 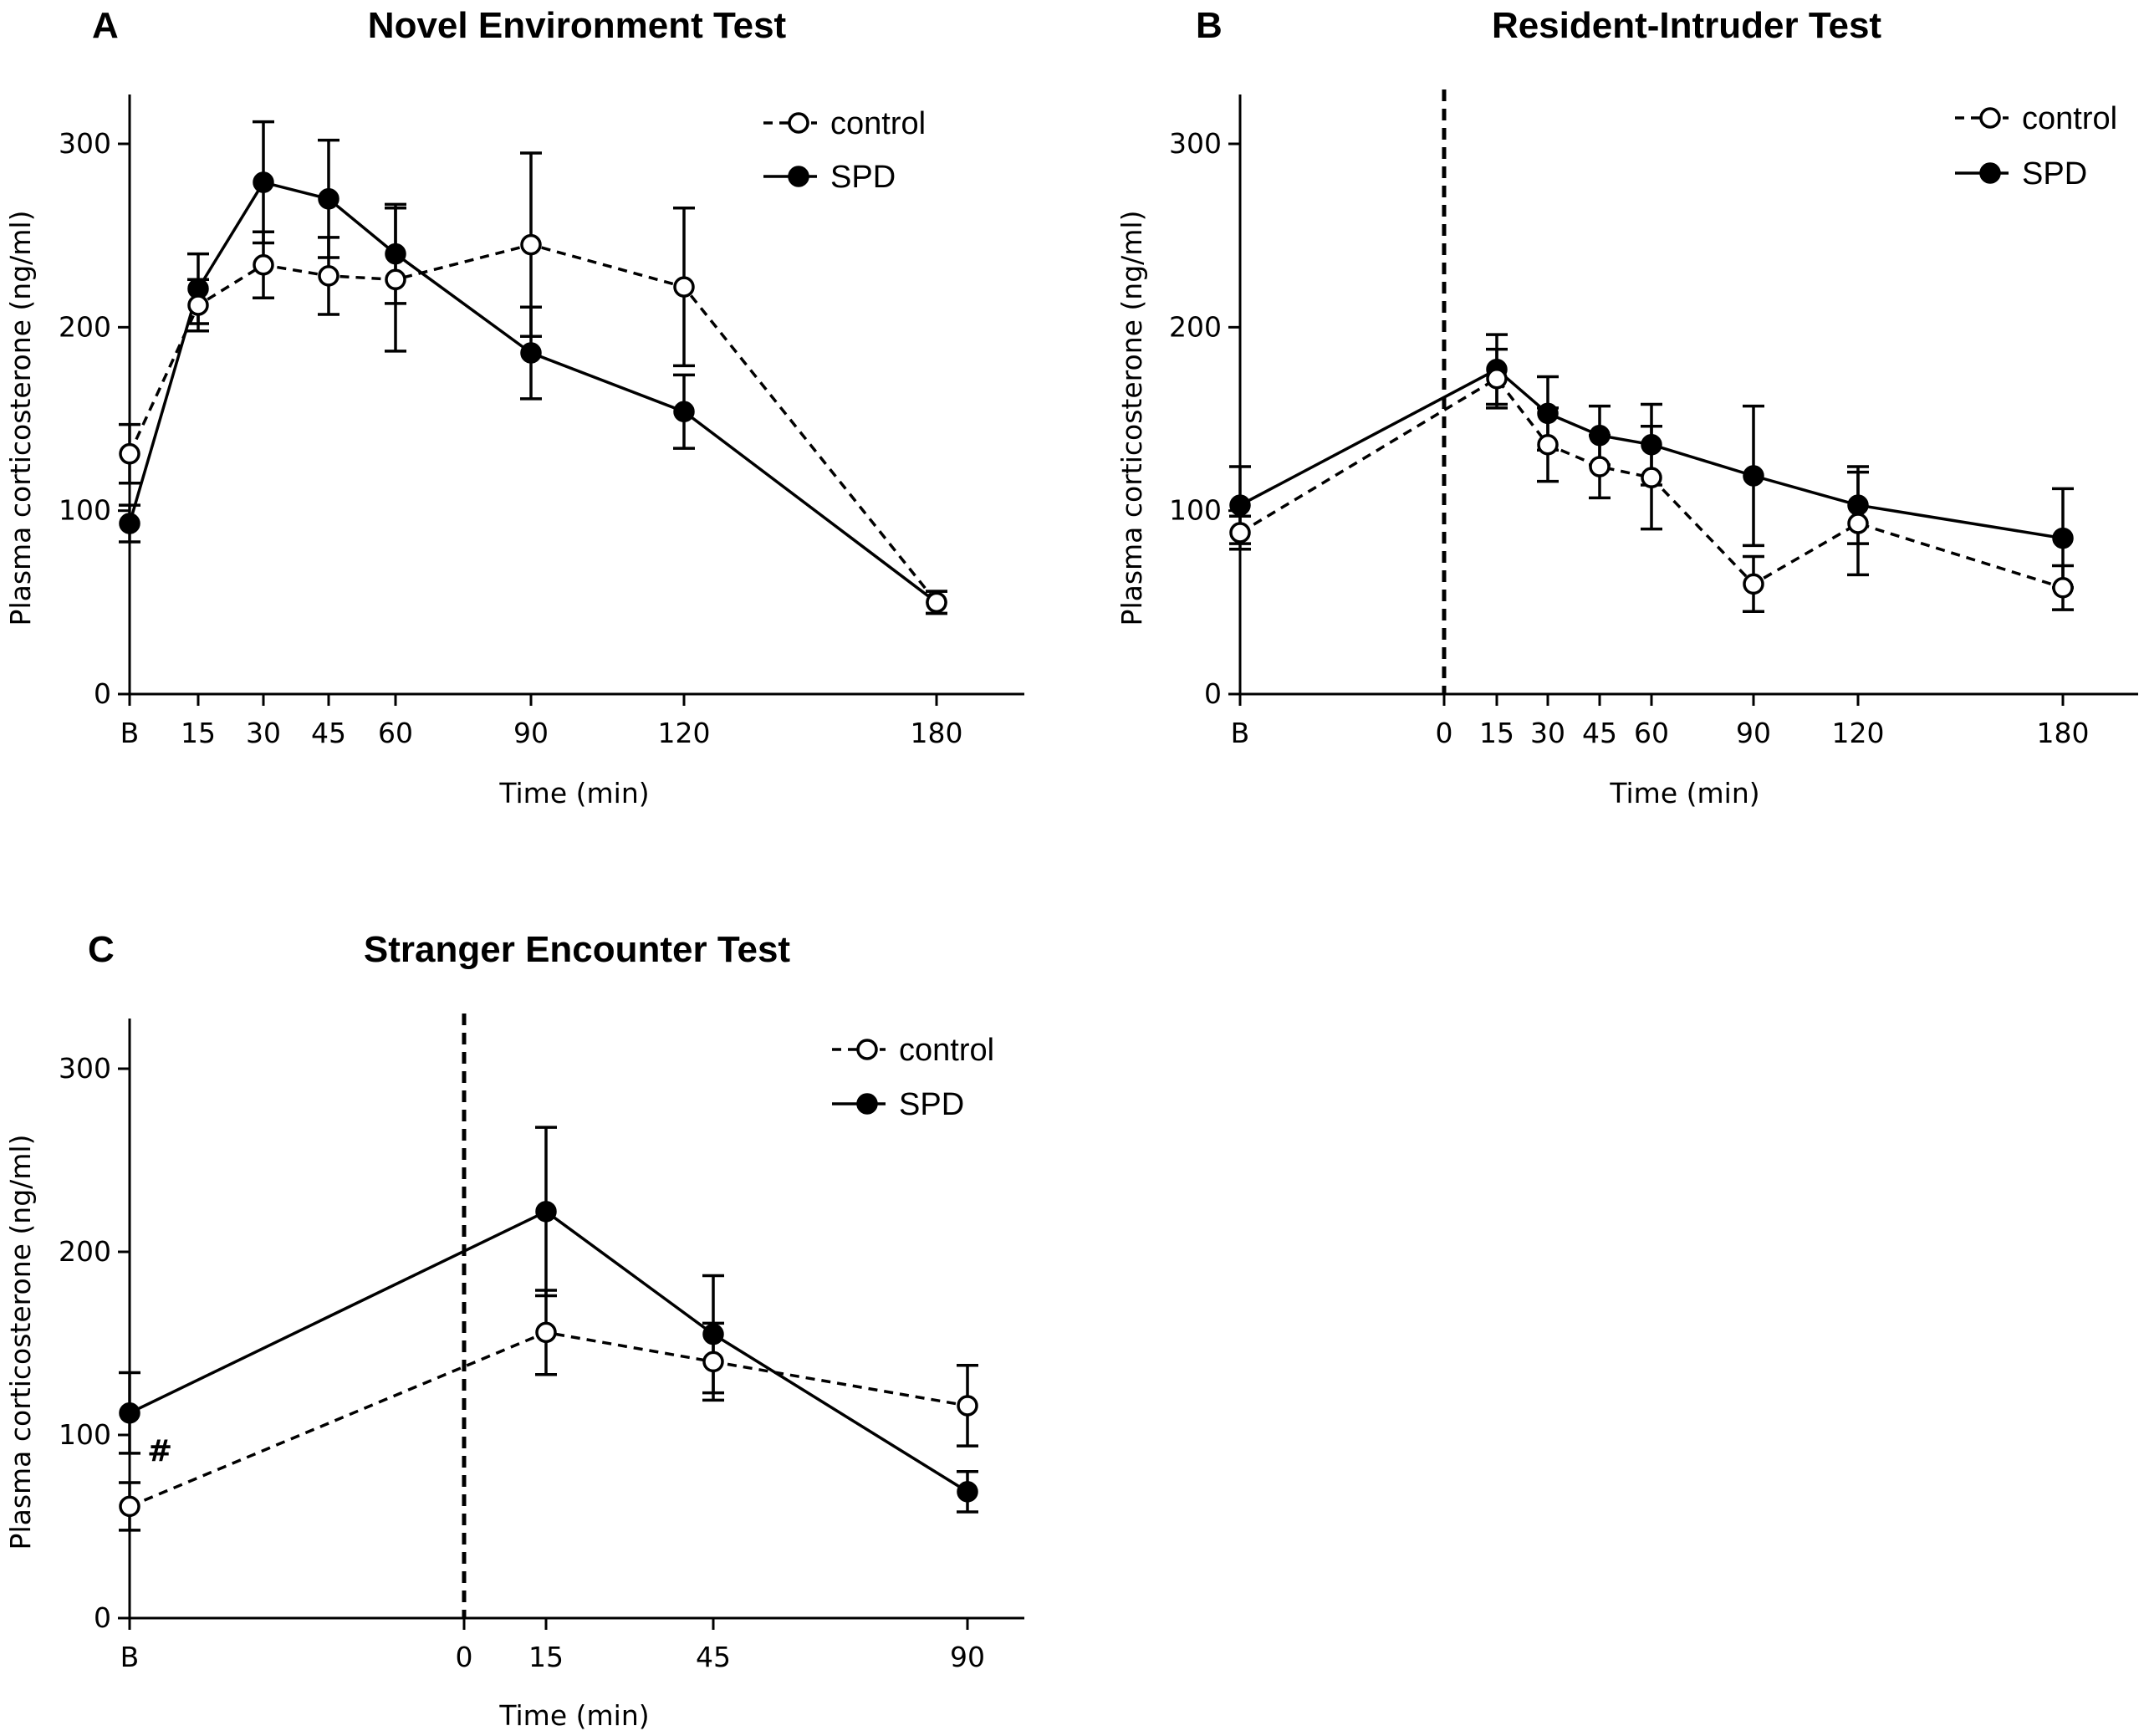 I want to click on x-tick-label-a: 30, so click(x=263, y=733).